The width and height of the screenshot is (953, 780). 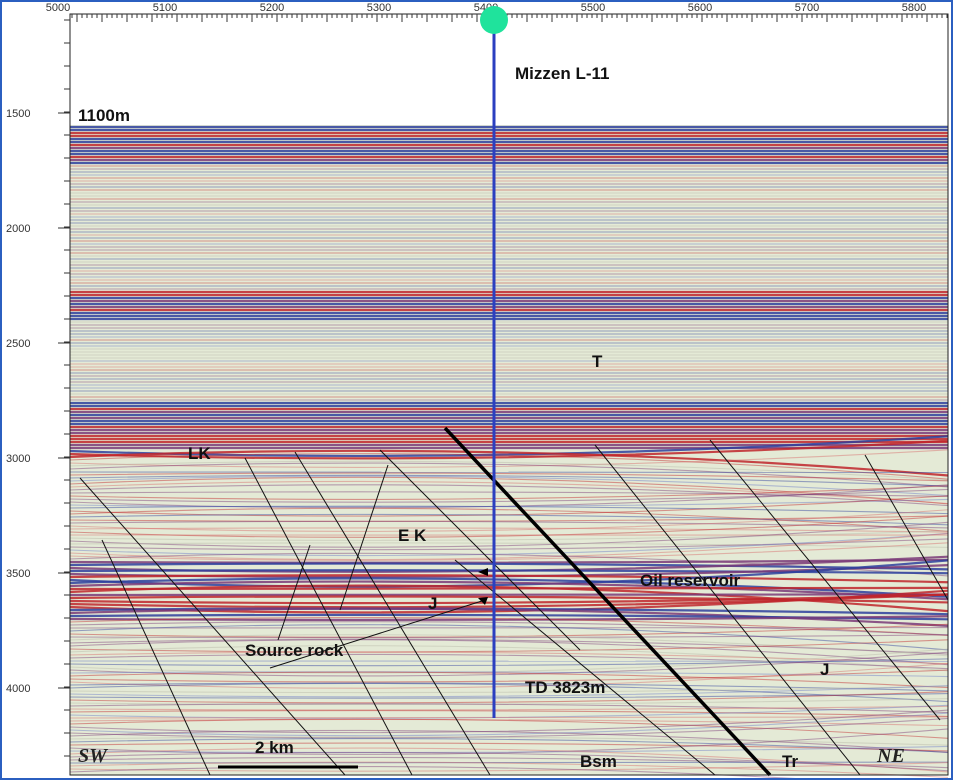 I want to click on label: Bsm, so click(x=598, y=761).